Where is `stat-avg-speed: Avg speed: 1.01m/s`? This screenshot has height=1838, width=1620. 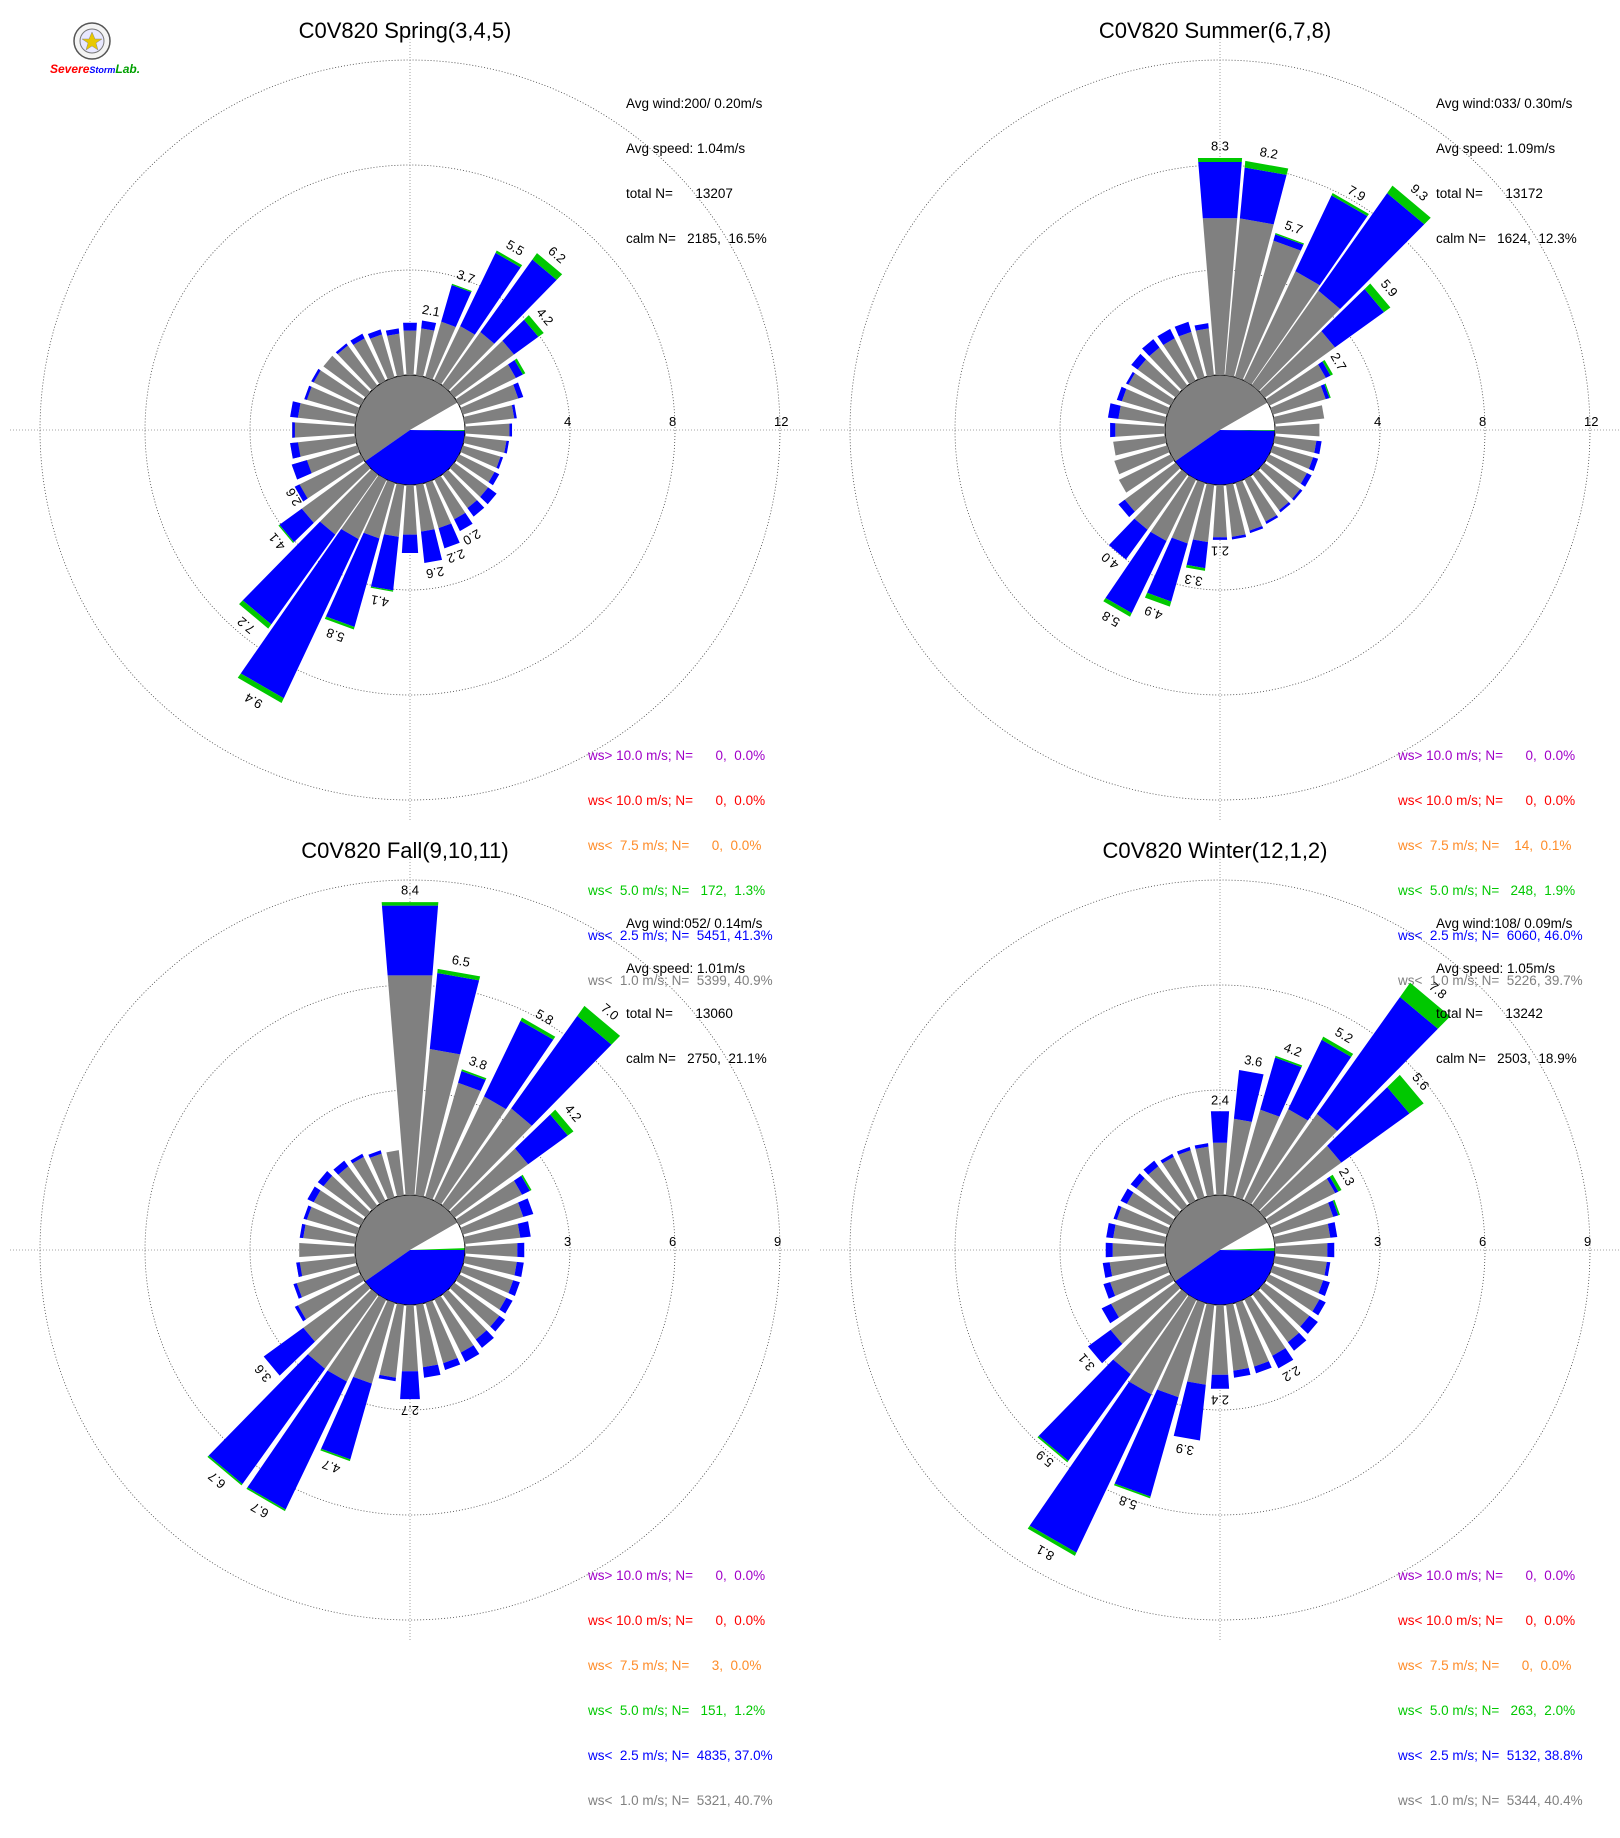 stat-avg-speed: Avg speed: 1.01m/s is located at coordinates (686, 968).